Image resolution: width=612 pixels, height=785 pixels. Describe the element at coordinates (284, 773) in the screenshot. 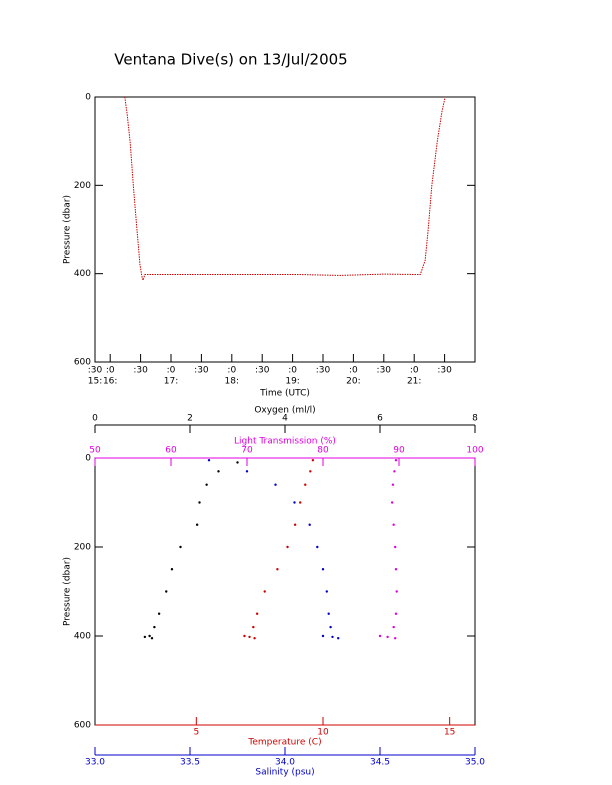

I see `x-axis-label: Salinity (psu)` at that location.